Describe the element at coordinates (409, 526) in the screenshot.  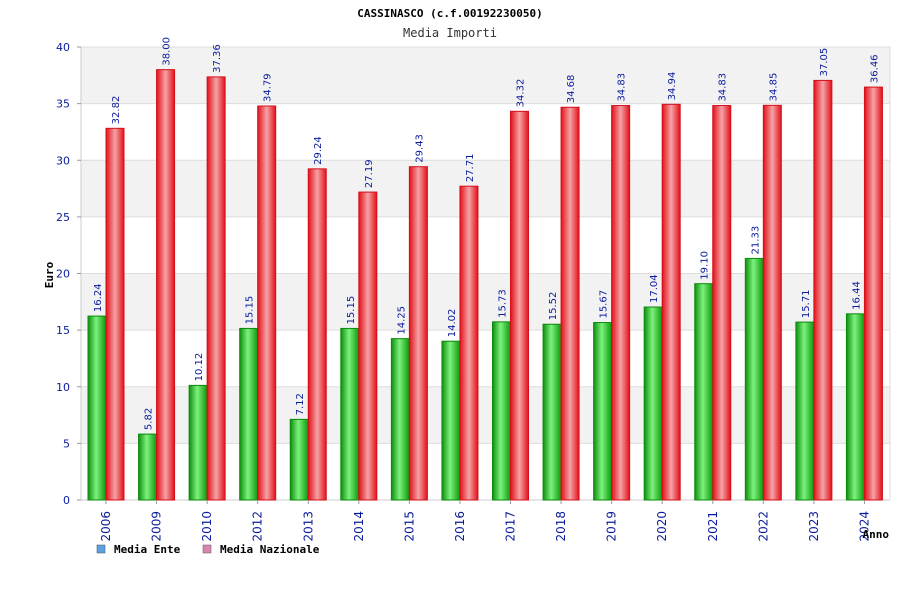
I see `x-tick-label: 2015` at that location.